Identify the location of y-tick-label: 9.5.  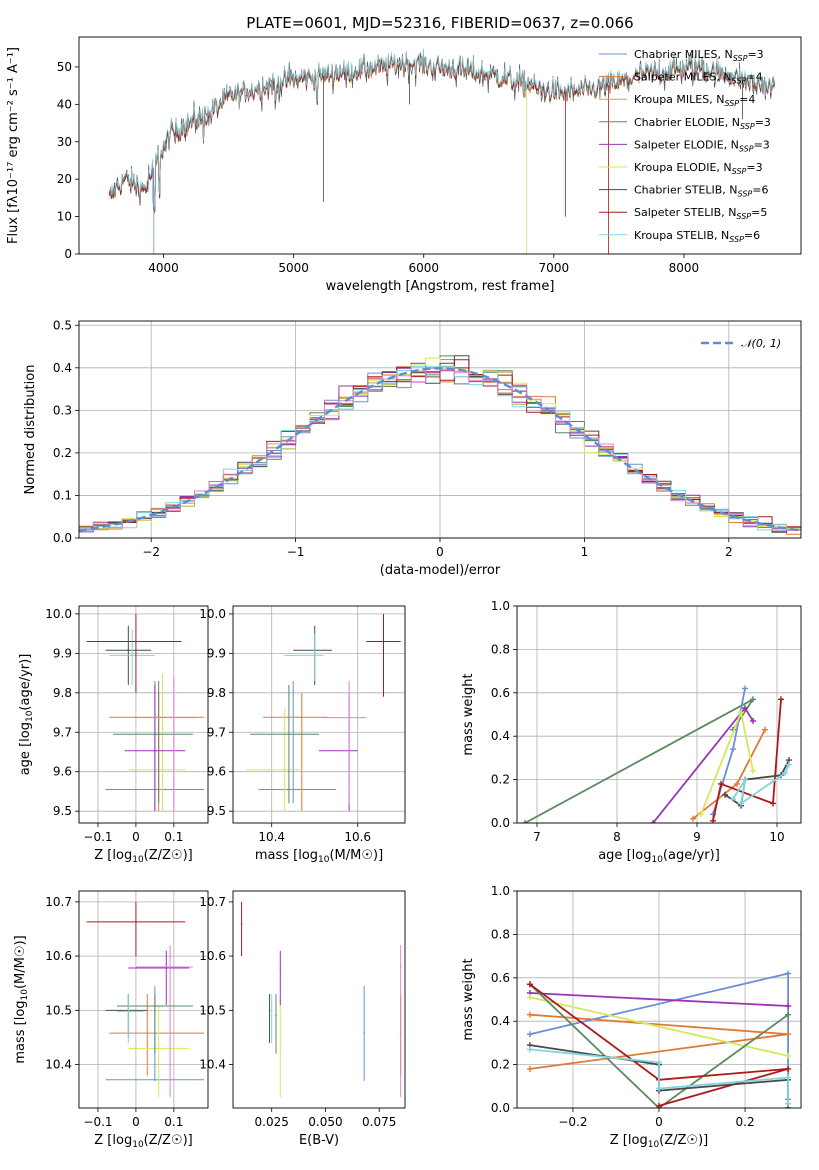
(216, 811).